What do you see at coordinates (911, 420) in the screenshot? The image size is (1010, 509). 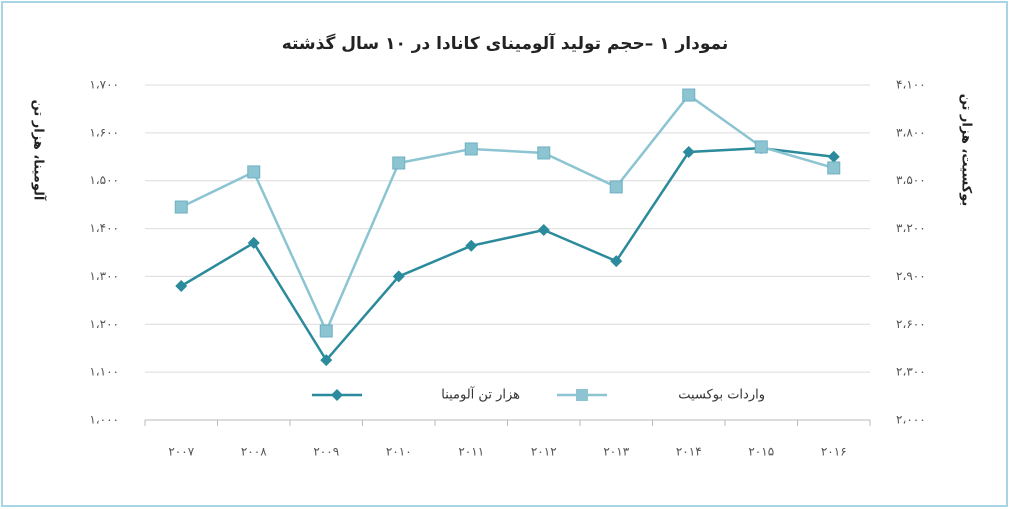 I see `y2-tick-label: ۲،۰۰۰` at bounding box center [911, 420].